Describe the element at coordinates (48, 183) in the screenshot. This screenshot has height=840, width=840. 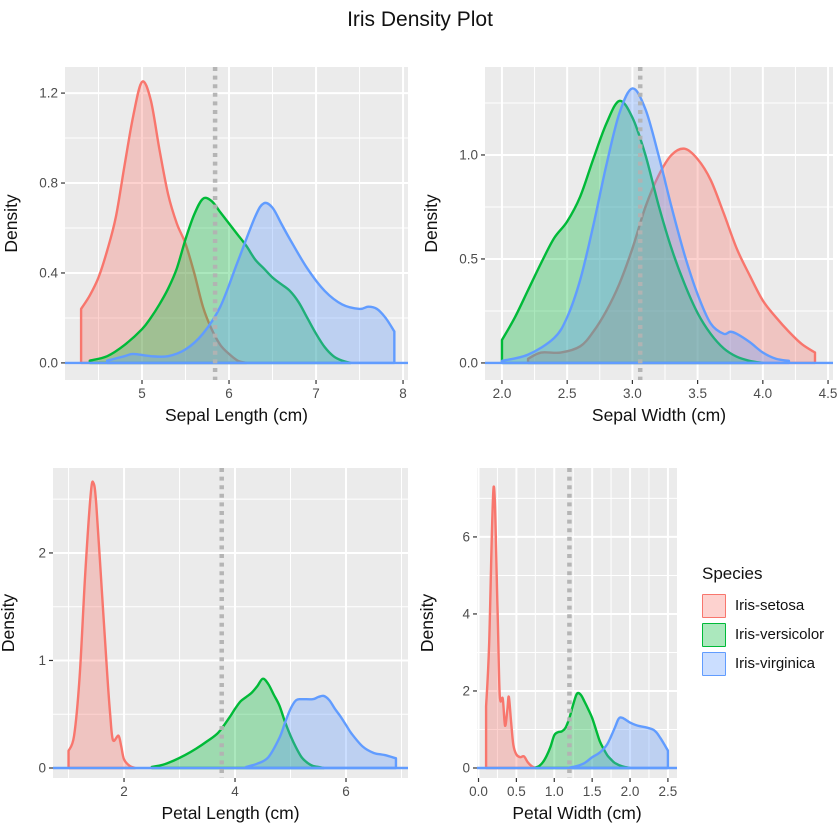
I see `y-tick-label: 0.8` at that location.